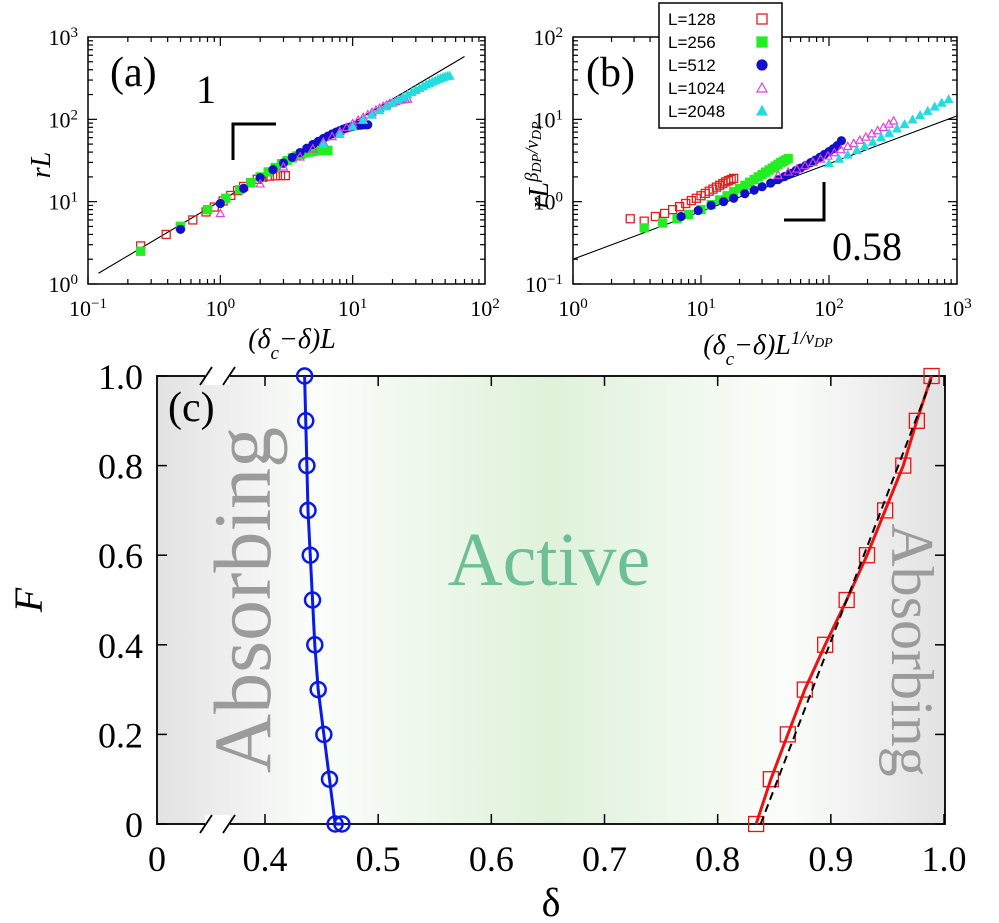 Image resolution: width=999 pixels, height=923 pixels. I want to click on panel-c-x-axis-label: δ, so click(551, 901).